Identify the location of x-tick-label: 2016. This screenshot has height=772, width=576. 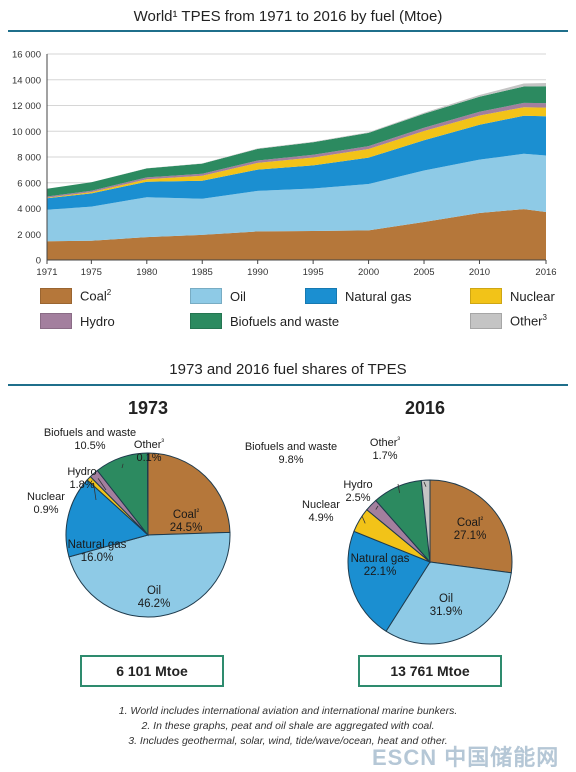
(545, 272).